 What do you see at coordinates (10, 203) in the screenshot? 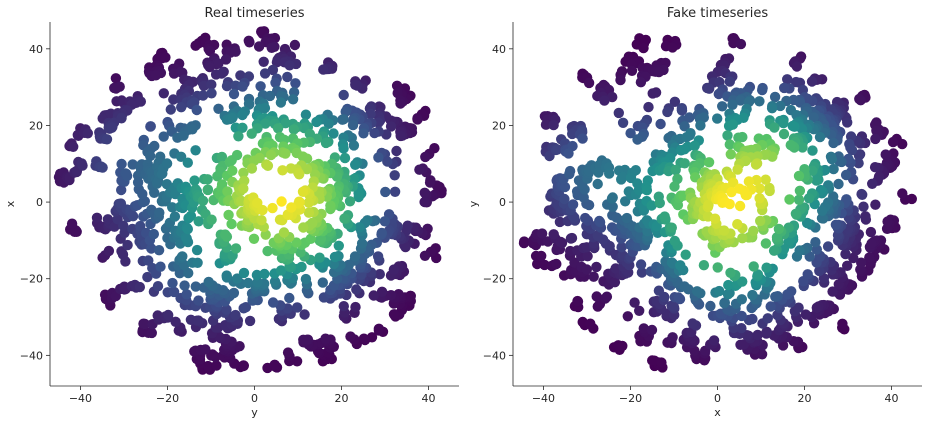
I see `y-axis-label-real: x` at bounding box center [10, 203].